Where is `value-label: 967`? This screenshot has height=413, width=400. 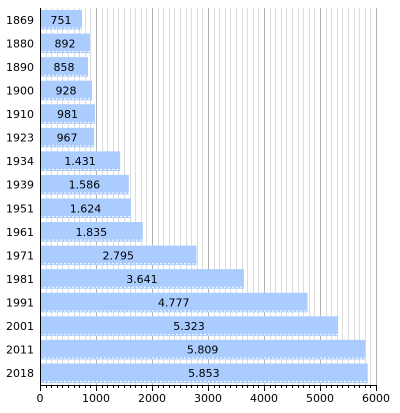 value-label: 967 is located at coordinates (67, 138).